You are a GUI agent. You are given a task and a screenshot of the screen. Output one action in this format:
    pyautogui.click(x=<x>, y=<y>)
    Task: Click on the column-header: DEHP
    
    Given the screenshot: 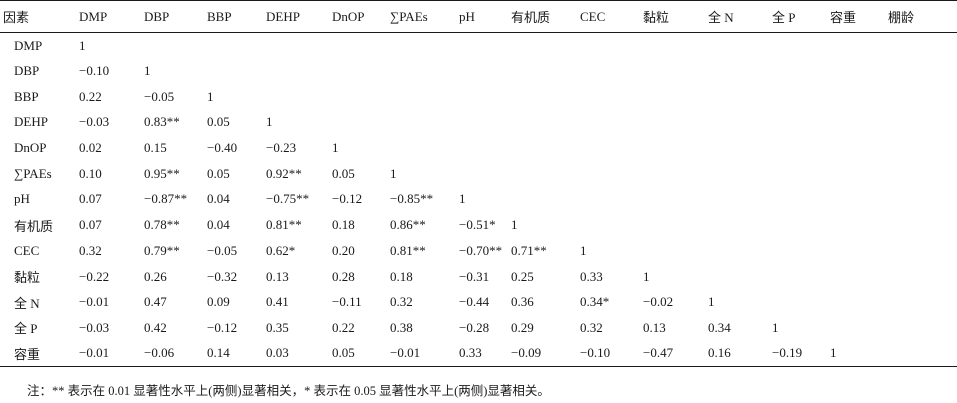 What is the action you would take?
    pyautogui.click(x=296, y=16)
    